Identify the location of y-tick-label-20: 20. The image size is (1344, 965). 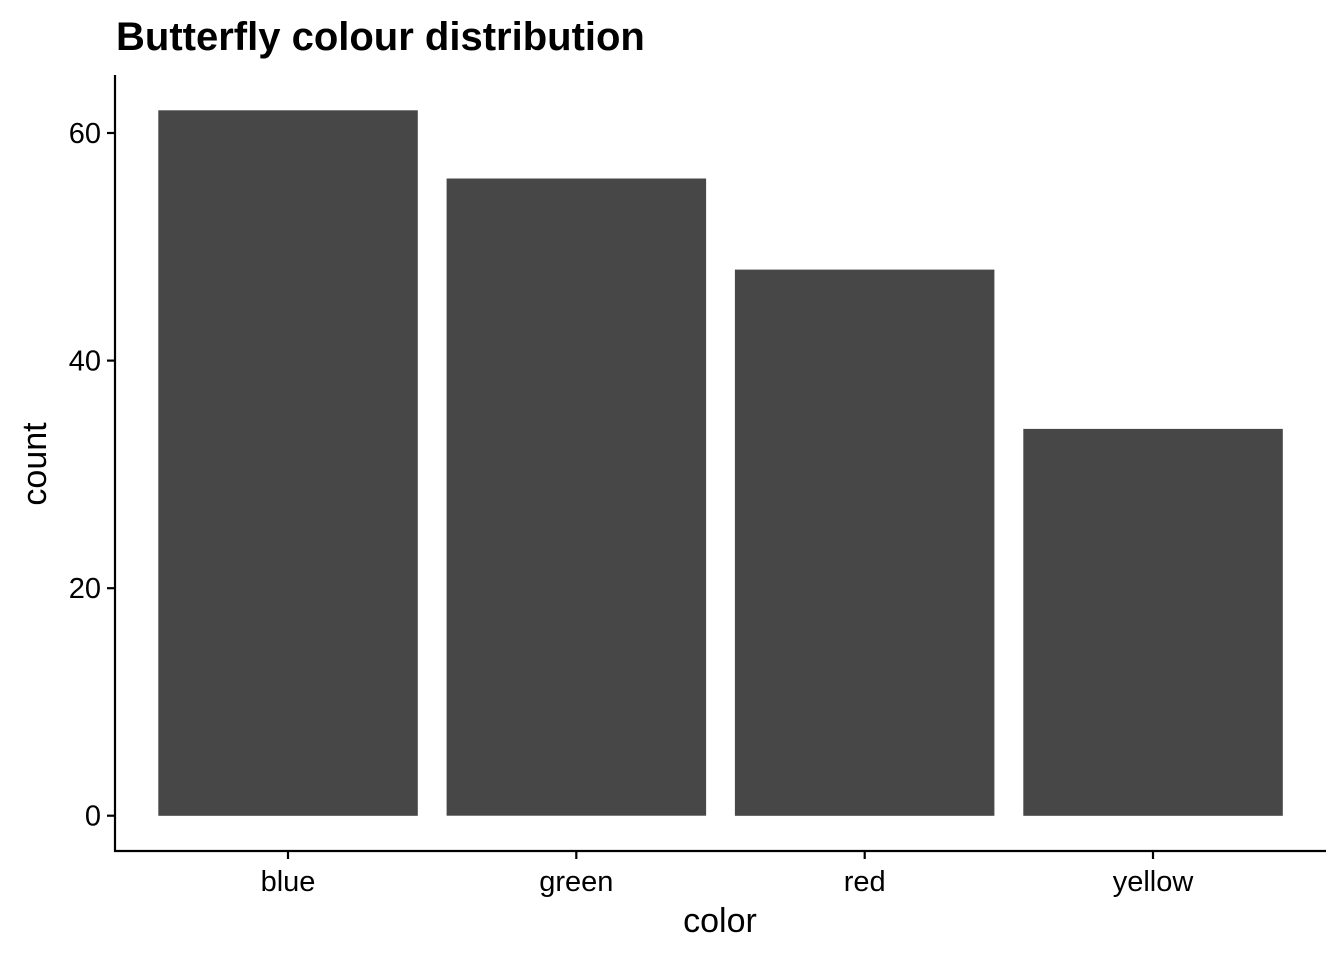
(85, 589).